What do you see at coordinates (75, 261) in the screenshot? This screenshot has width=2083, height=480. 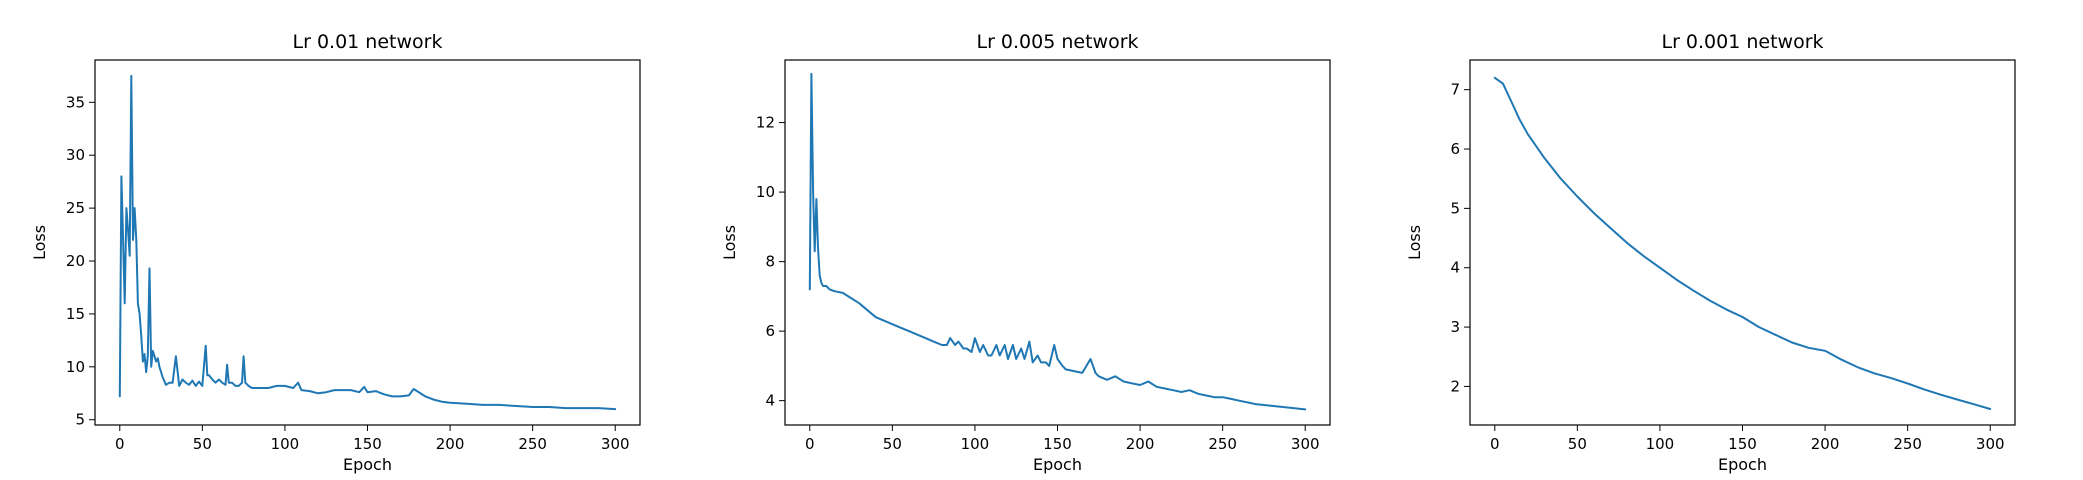 I see `y-tick-label: 20` at bounding box center [75, 261].